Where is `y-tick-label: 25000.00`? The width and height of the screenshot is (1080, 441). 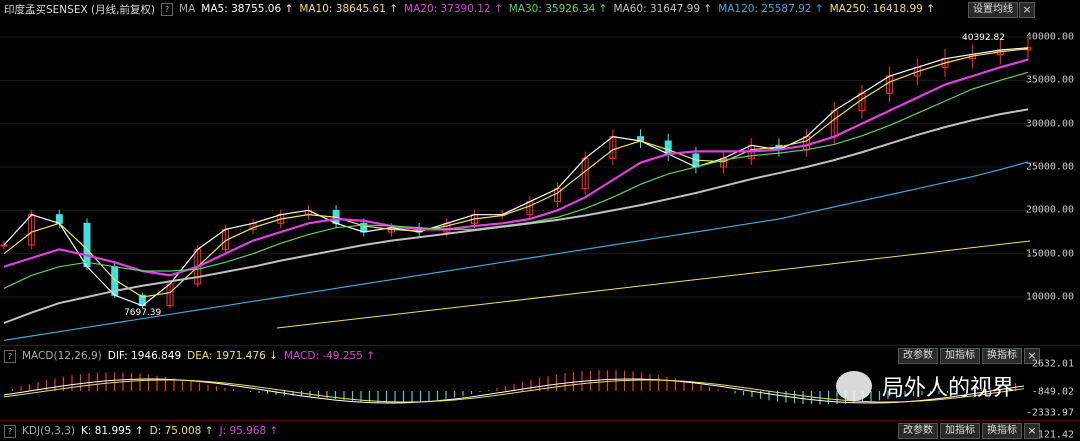 y-tick-label: 25000.00 is located at coordinates (1049, 167).